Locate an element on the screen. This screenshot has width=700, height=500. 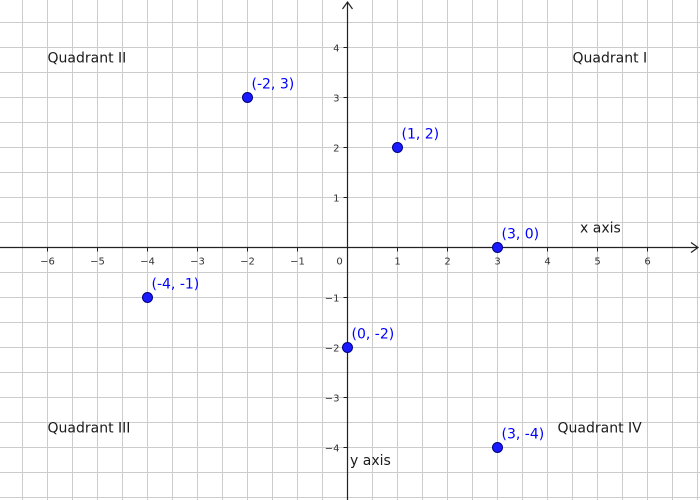
quadrant-label: Quadrant I is located at coordinates (610, 59).